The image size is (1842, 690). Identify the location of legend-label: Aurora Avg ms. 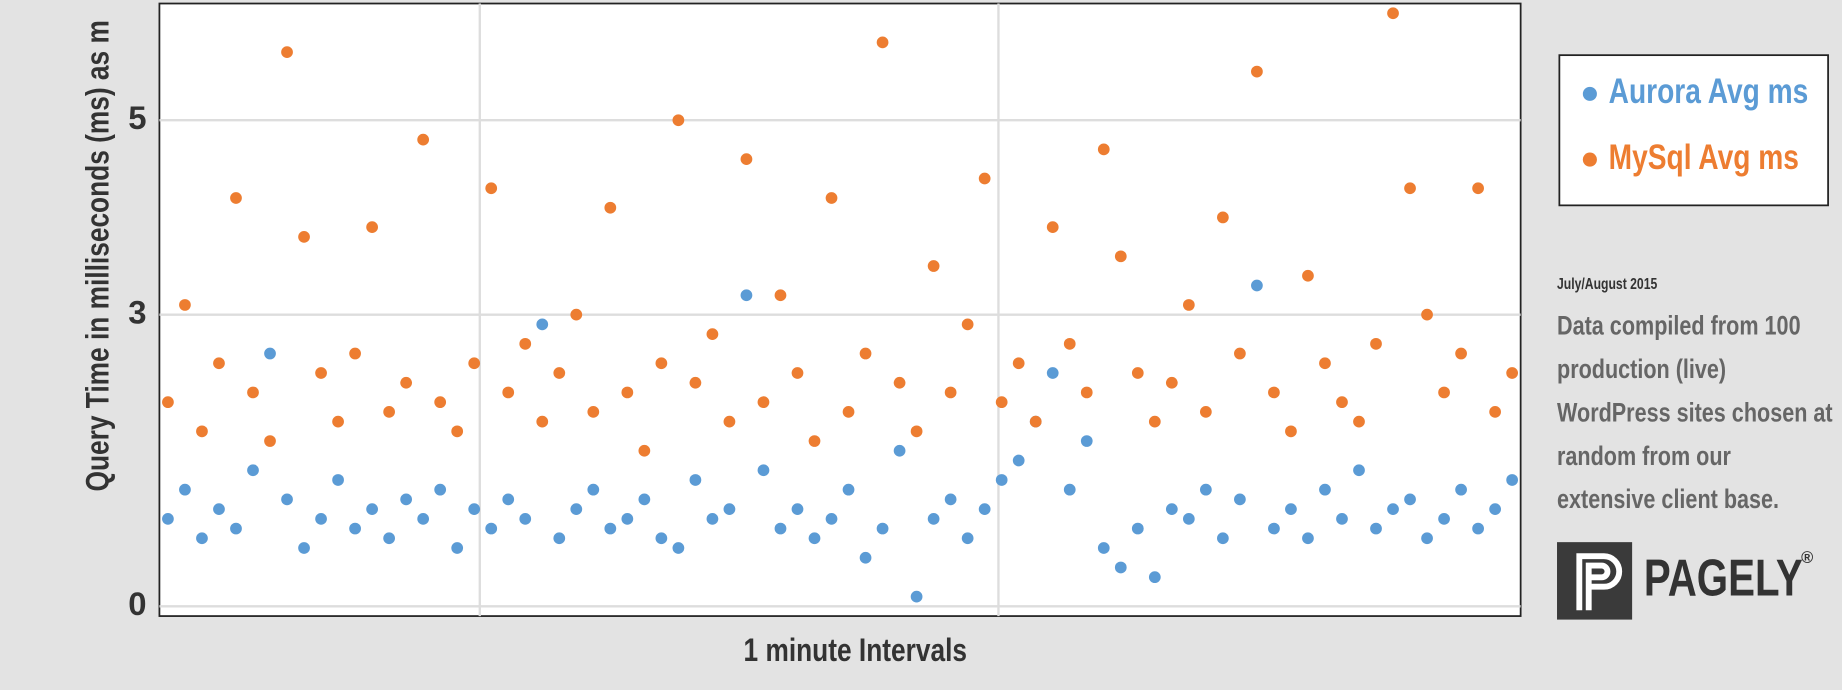
(1709, 91).